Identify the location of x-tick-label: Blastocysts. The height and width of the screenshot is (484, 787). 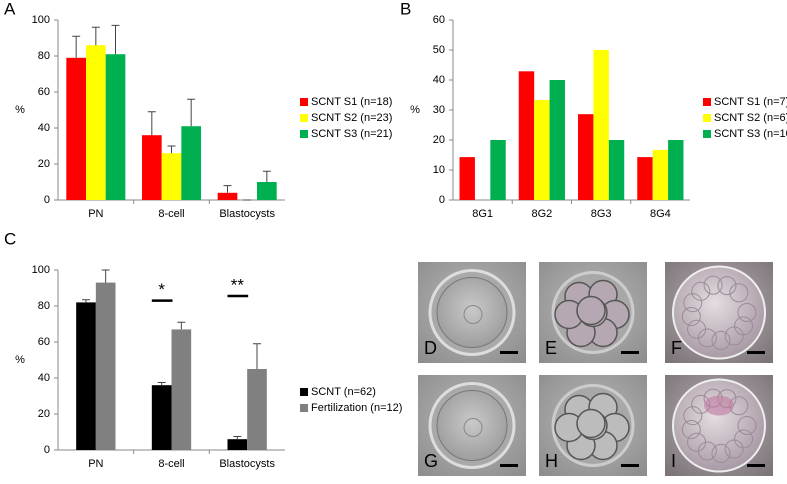
(247, 214).